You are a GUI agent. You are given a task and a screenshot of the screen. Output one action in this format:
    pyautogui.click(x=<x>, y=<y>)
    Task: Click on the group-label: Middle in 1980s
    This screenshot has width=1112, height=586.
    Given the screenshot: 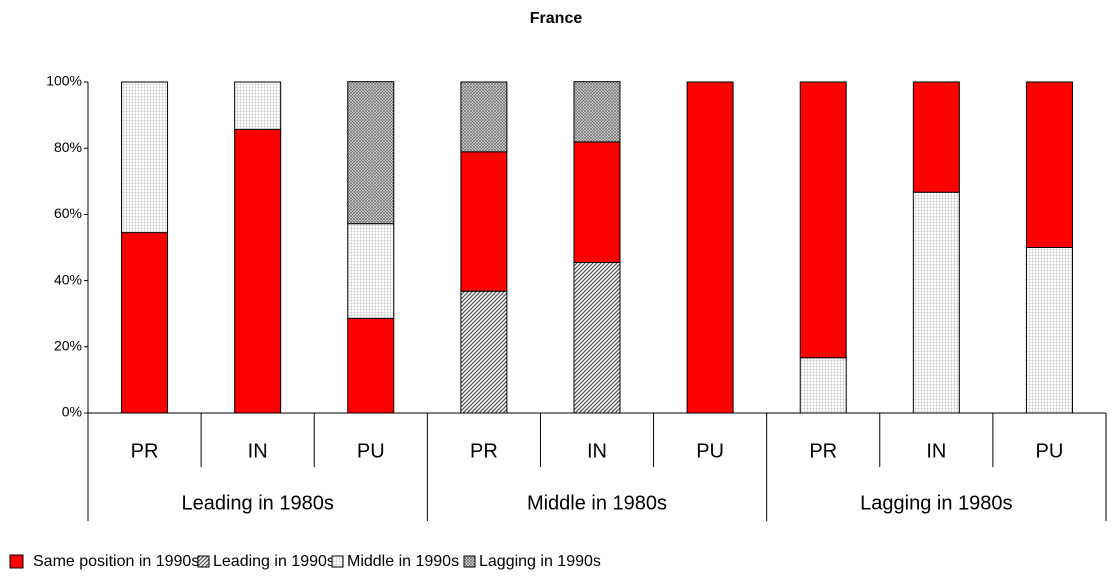 What is the action you would take?
    pyautogui.click(x=597, y=503)
    